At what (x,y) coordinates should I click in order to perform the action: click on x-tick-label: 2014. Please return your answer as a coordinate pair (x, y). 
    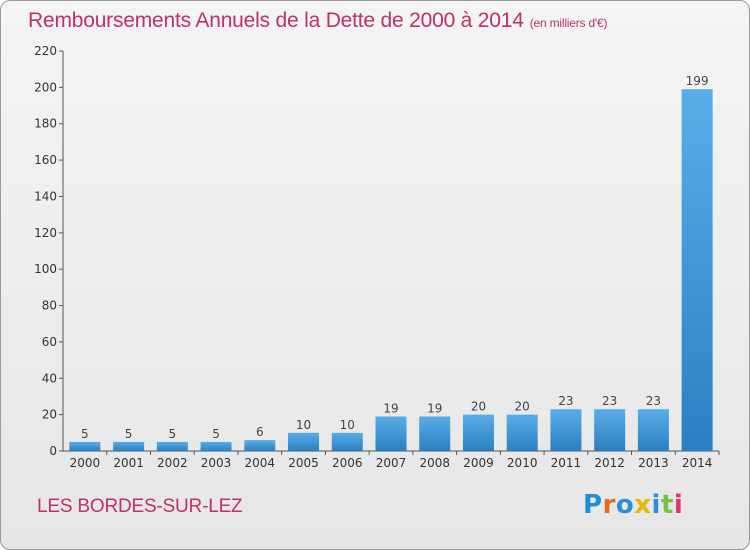
    Looking at the image, I should click on (697, 463).